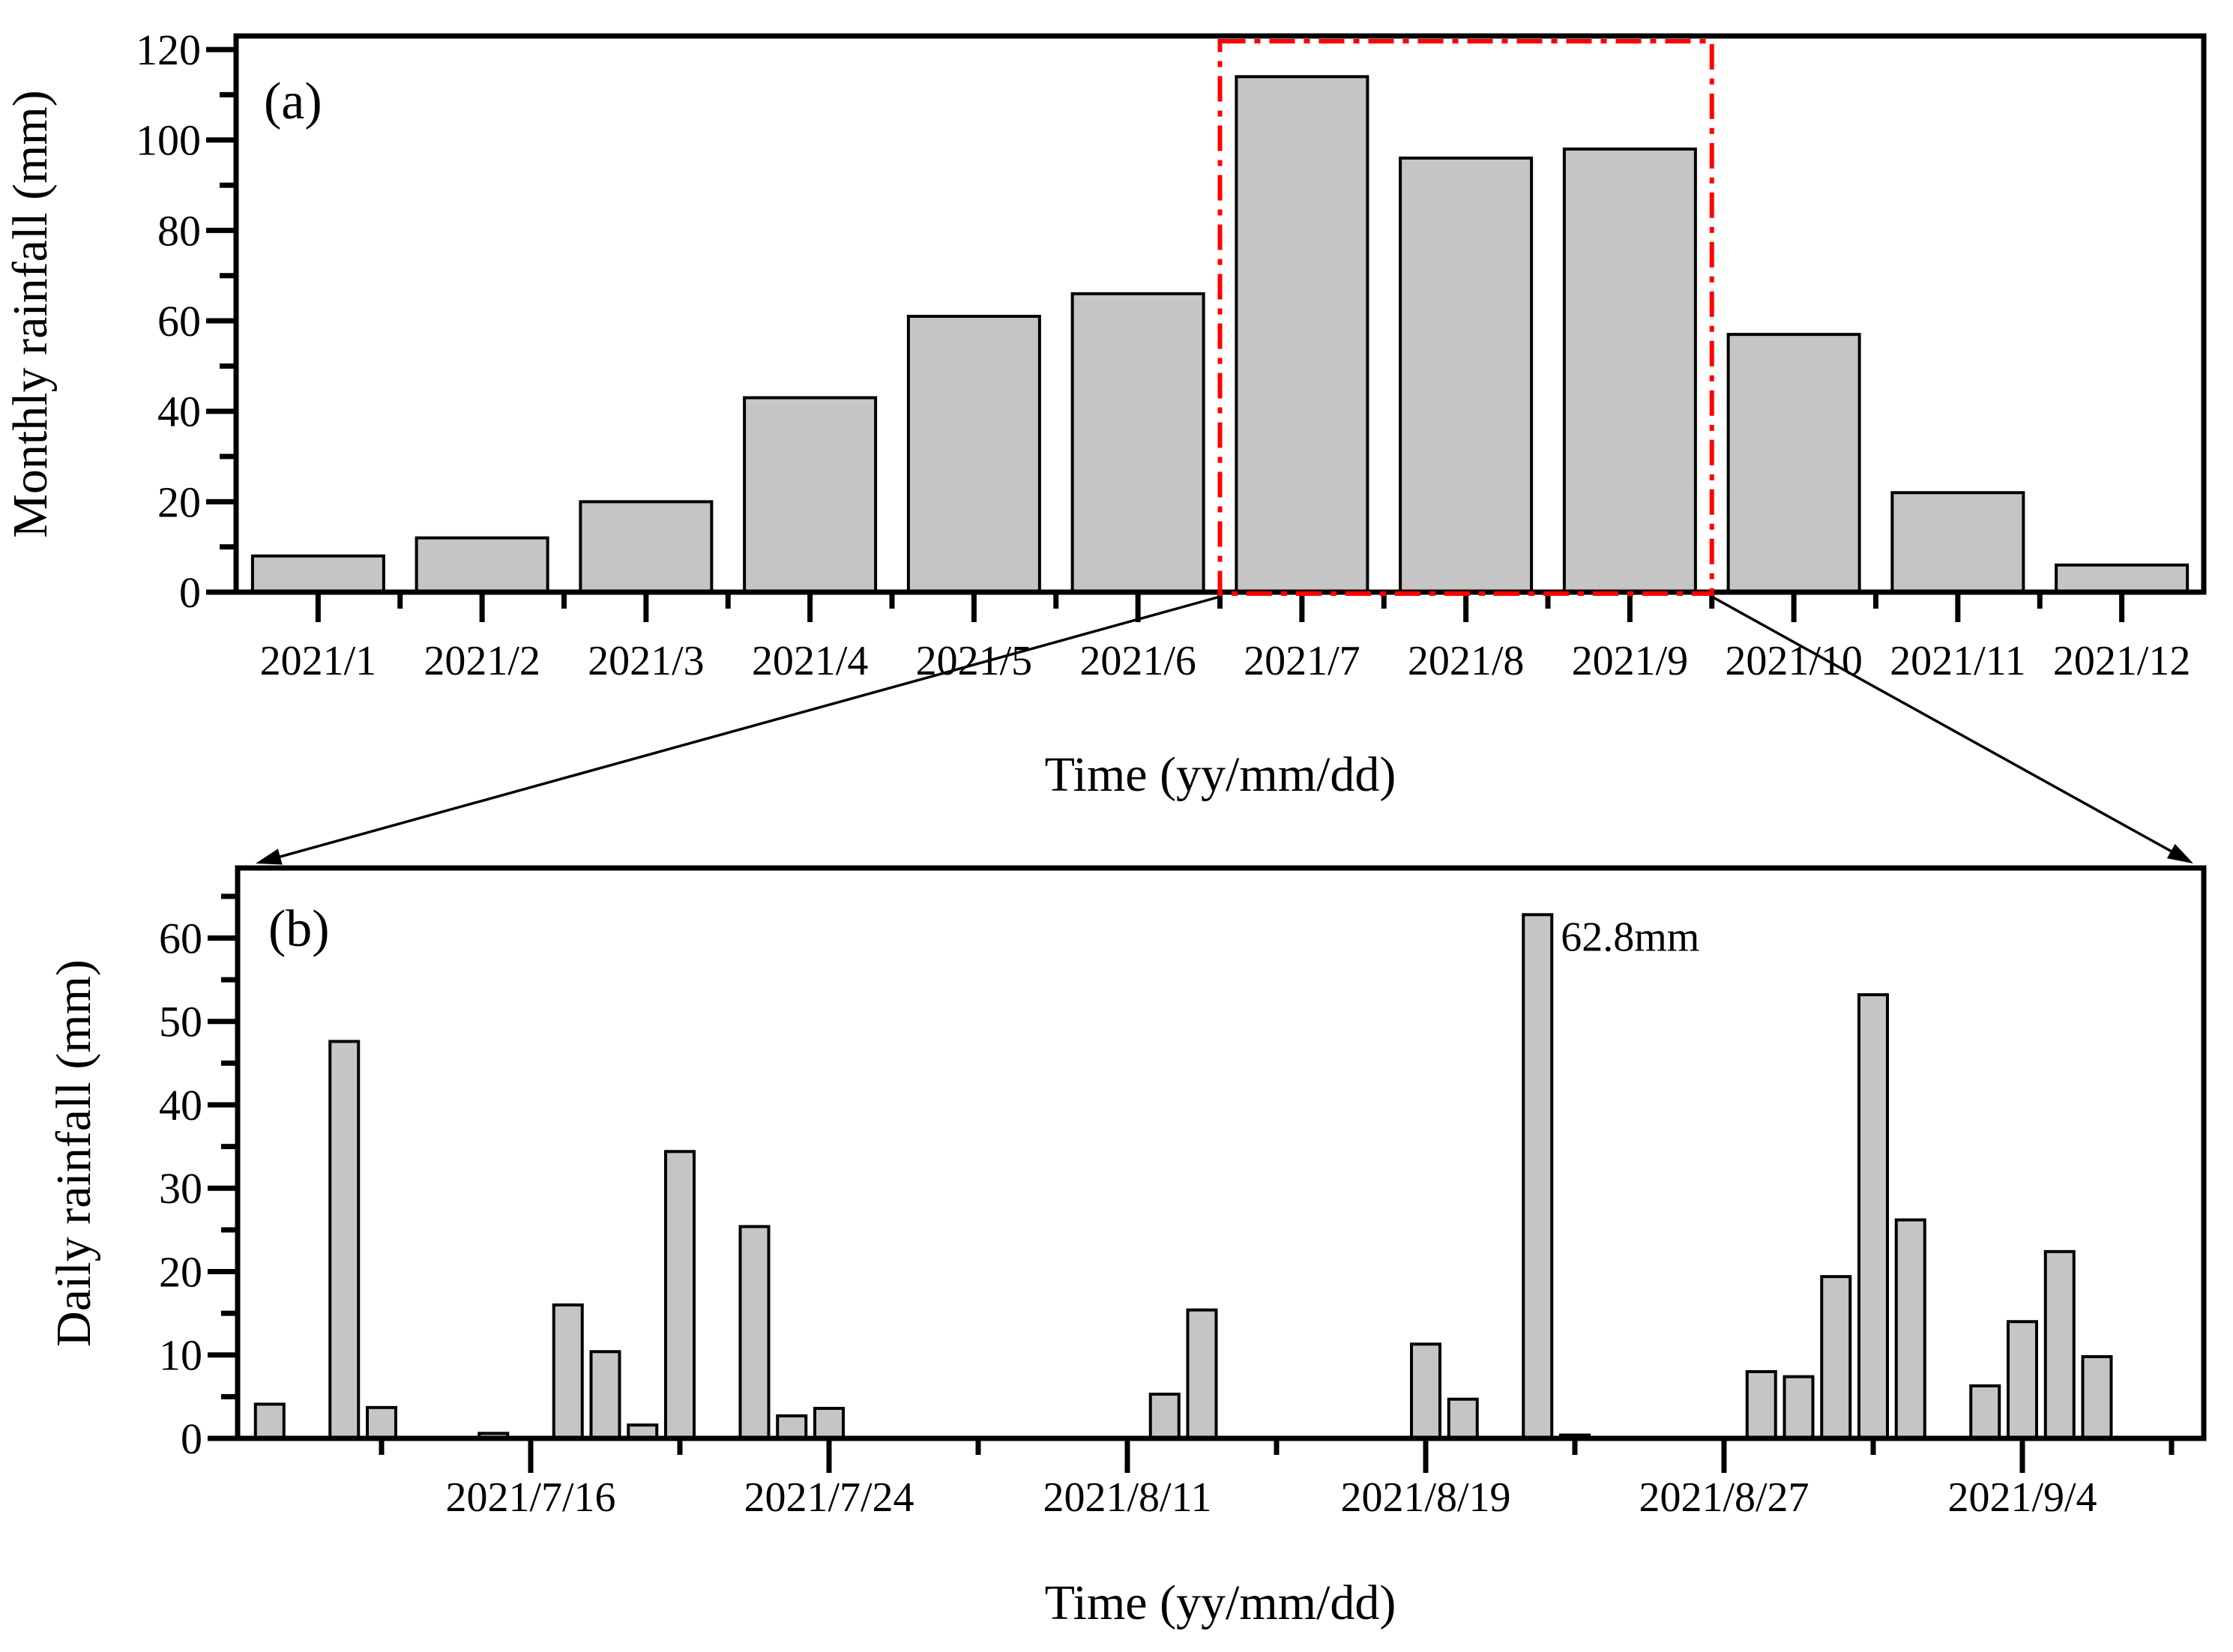 The width and height of the screenshot is (2233, 1652). I want to click on x-tick-label: 2021/6, so click(1137, 661).